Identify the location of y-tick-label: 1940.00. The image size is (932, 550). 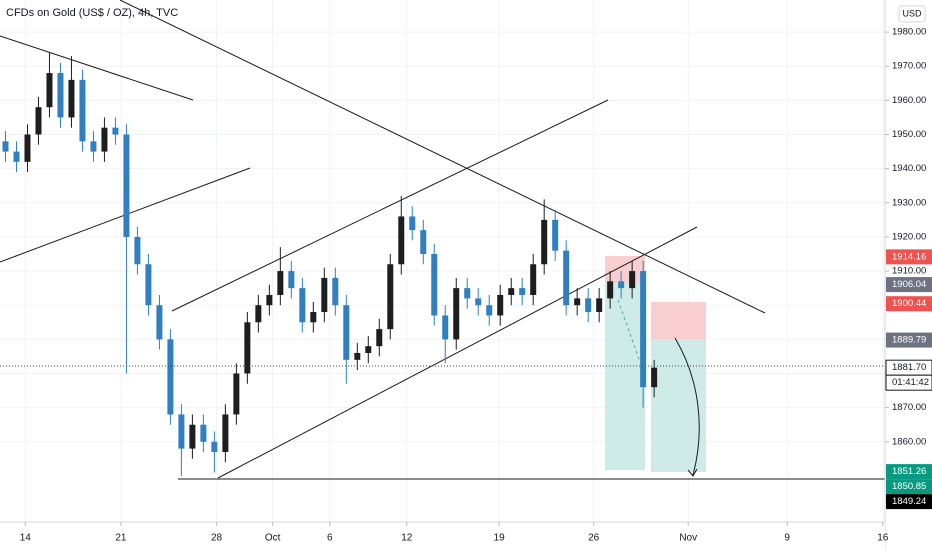
(909, 168).